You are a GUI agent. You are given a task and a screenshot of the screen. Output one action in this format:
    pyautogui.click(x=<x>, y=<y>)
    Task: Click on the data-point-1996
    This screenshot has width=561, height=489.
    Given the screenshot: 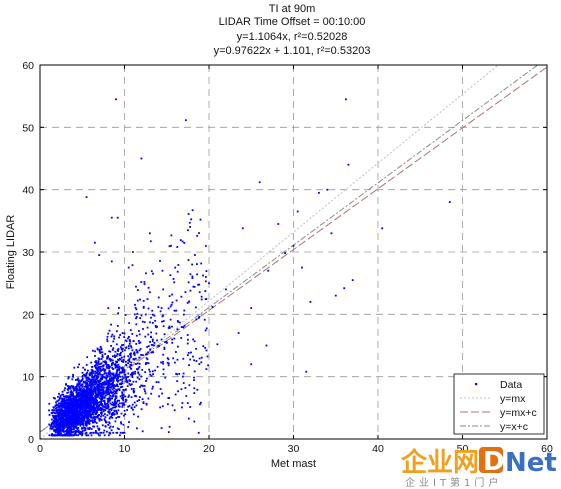 What is the action you would take?
    pyautogui.click(x=113, y=413)
    